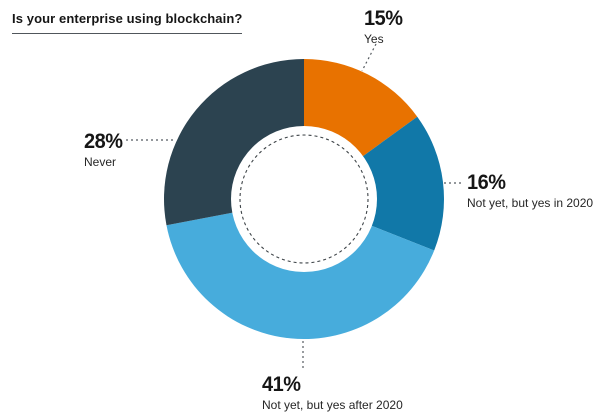  I want to click on callout-after-2020: 41% Not yet, but yes after 2020, so click(332, 393).